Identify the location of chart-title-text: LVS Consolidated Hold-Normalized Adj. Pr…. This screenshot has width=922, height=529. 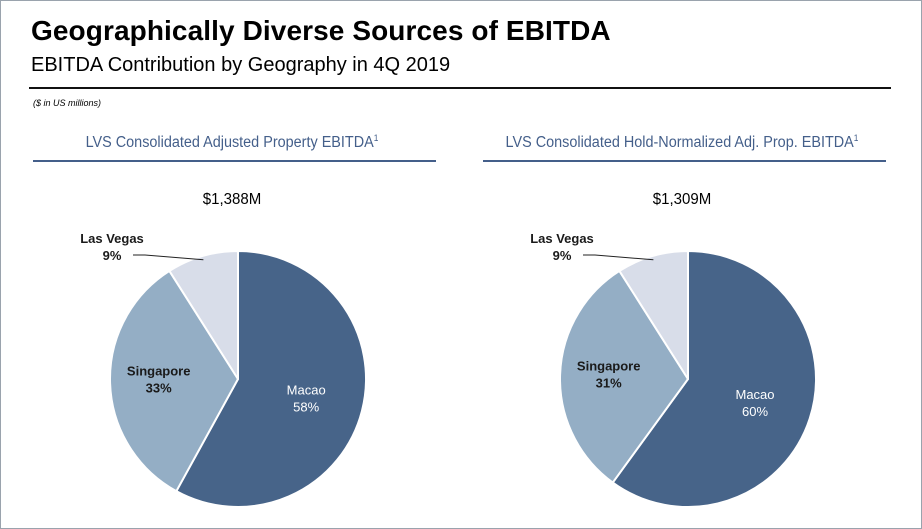
(679, 142).